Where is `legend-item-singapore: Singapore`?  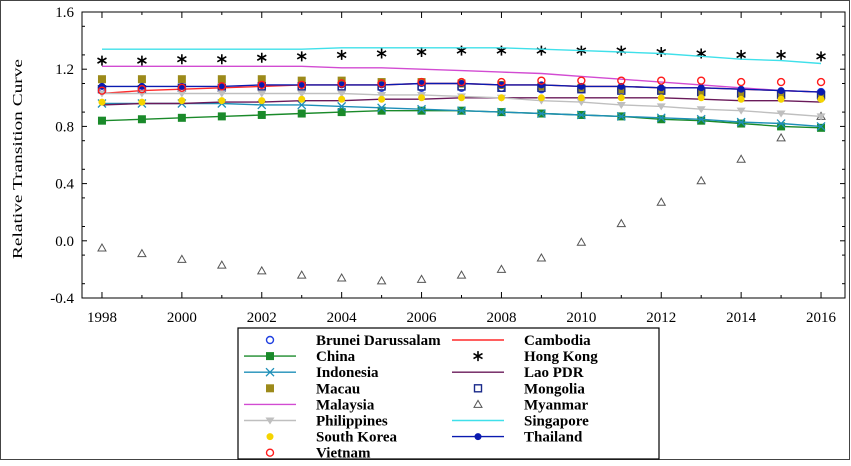 legend-item-singapore: Singapore is located at coordinates (520, 422).